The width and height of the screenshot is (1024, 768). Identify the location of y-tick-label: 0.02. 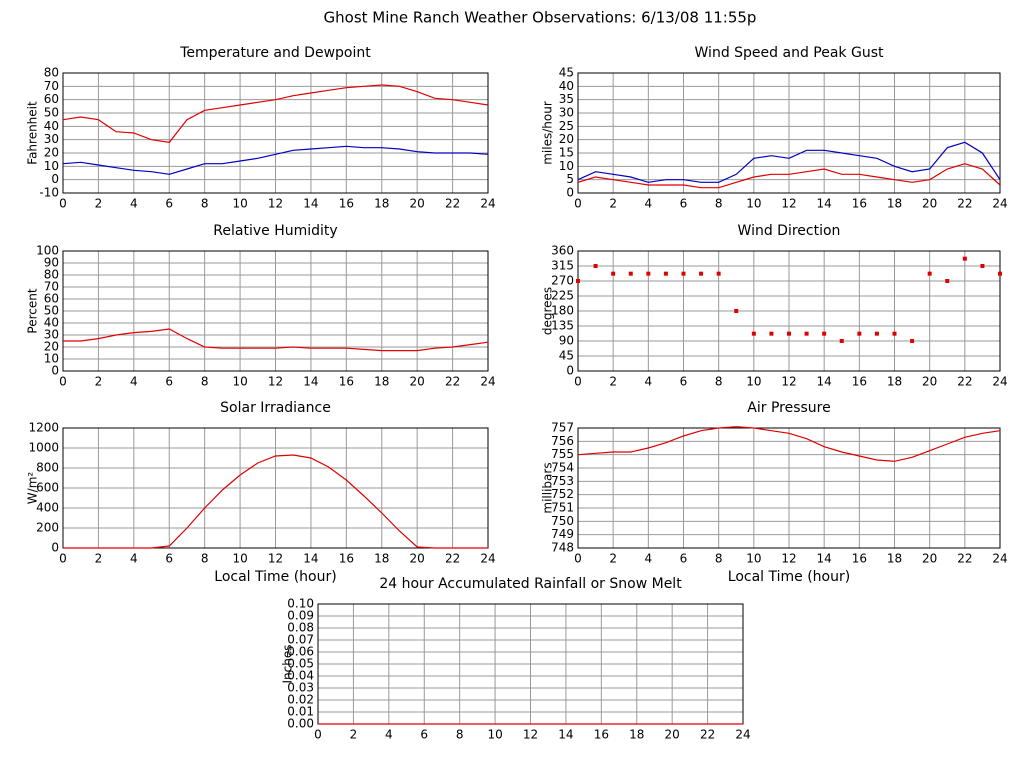
(300, 700).